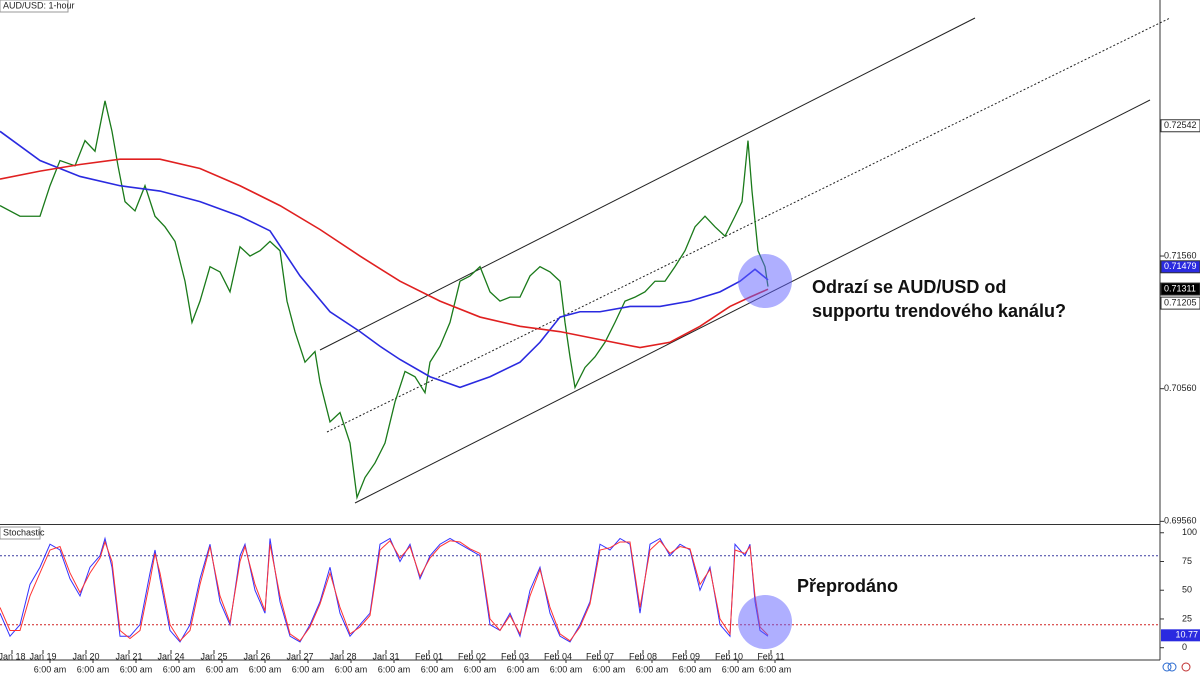 Image resolution: width=1200 pixels, height=680 pixels. I want to click on annotation: supportu trendového kanálu?, so click(939, 311).